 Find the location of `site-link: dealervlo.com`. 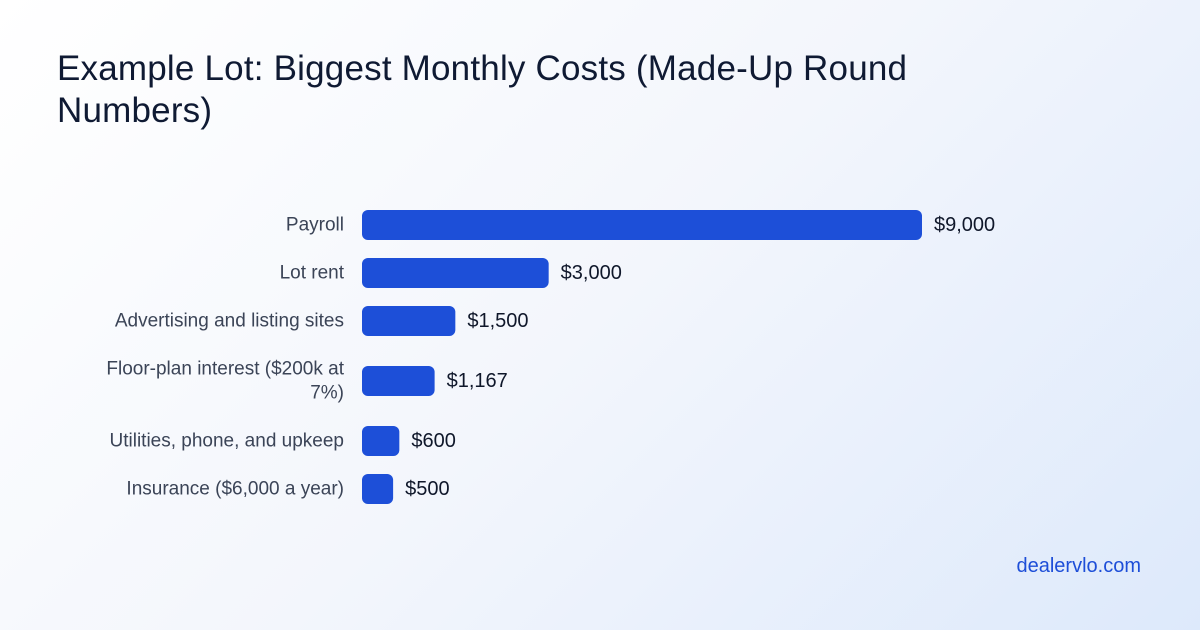

site-link: dealervlo.com is located at coordinates (1078, 566).